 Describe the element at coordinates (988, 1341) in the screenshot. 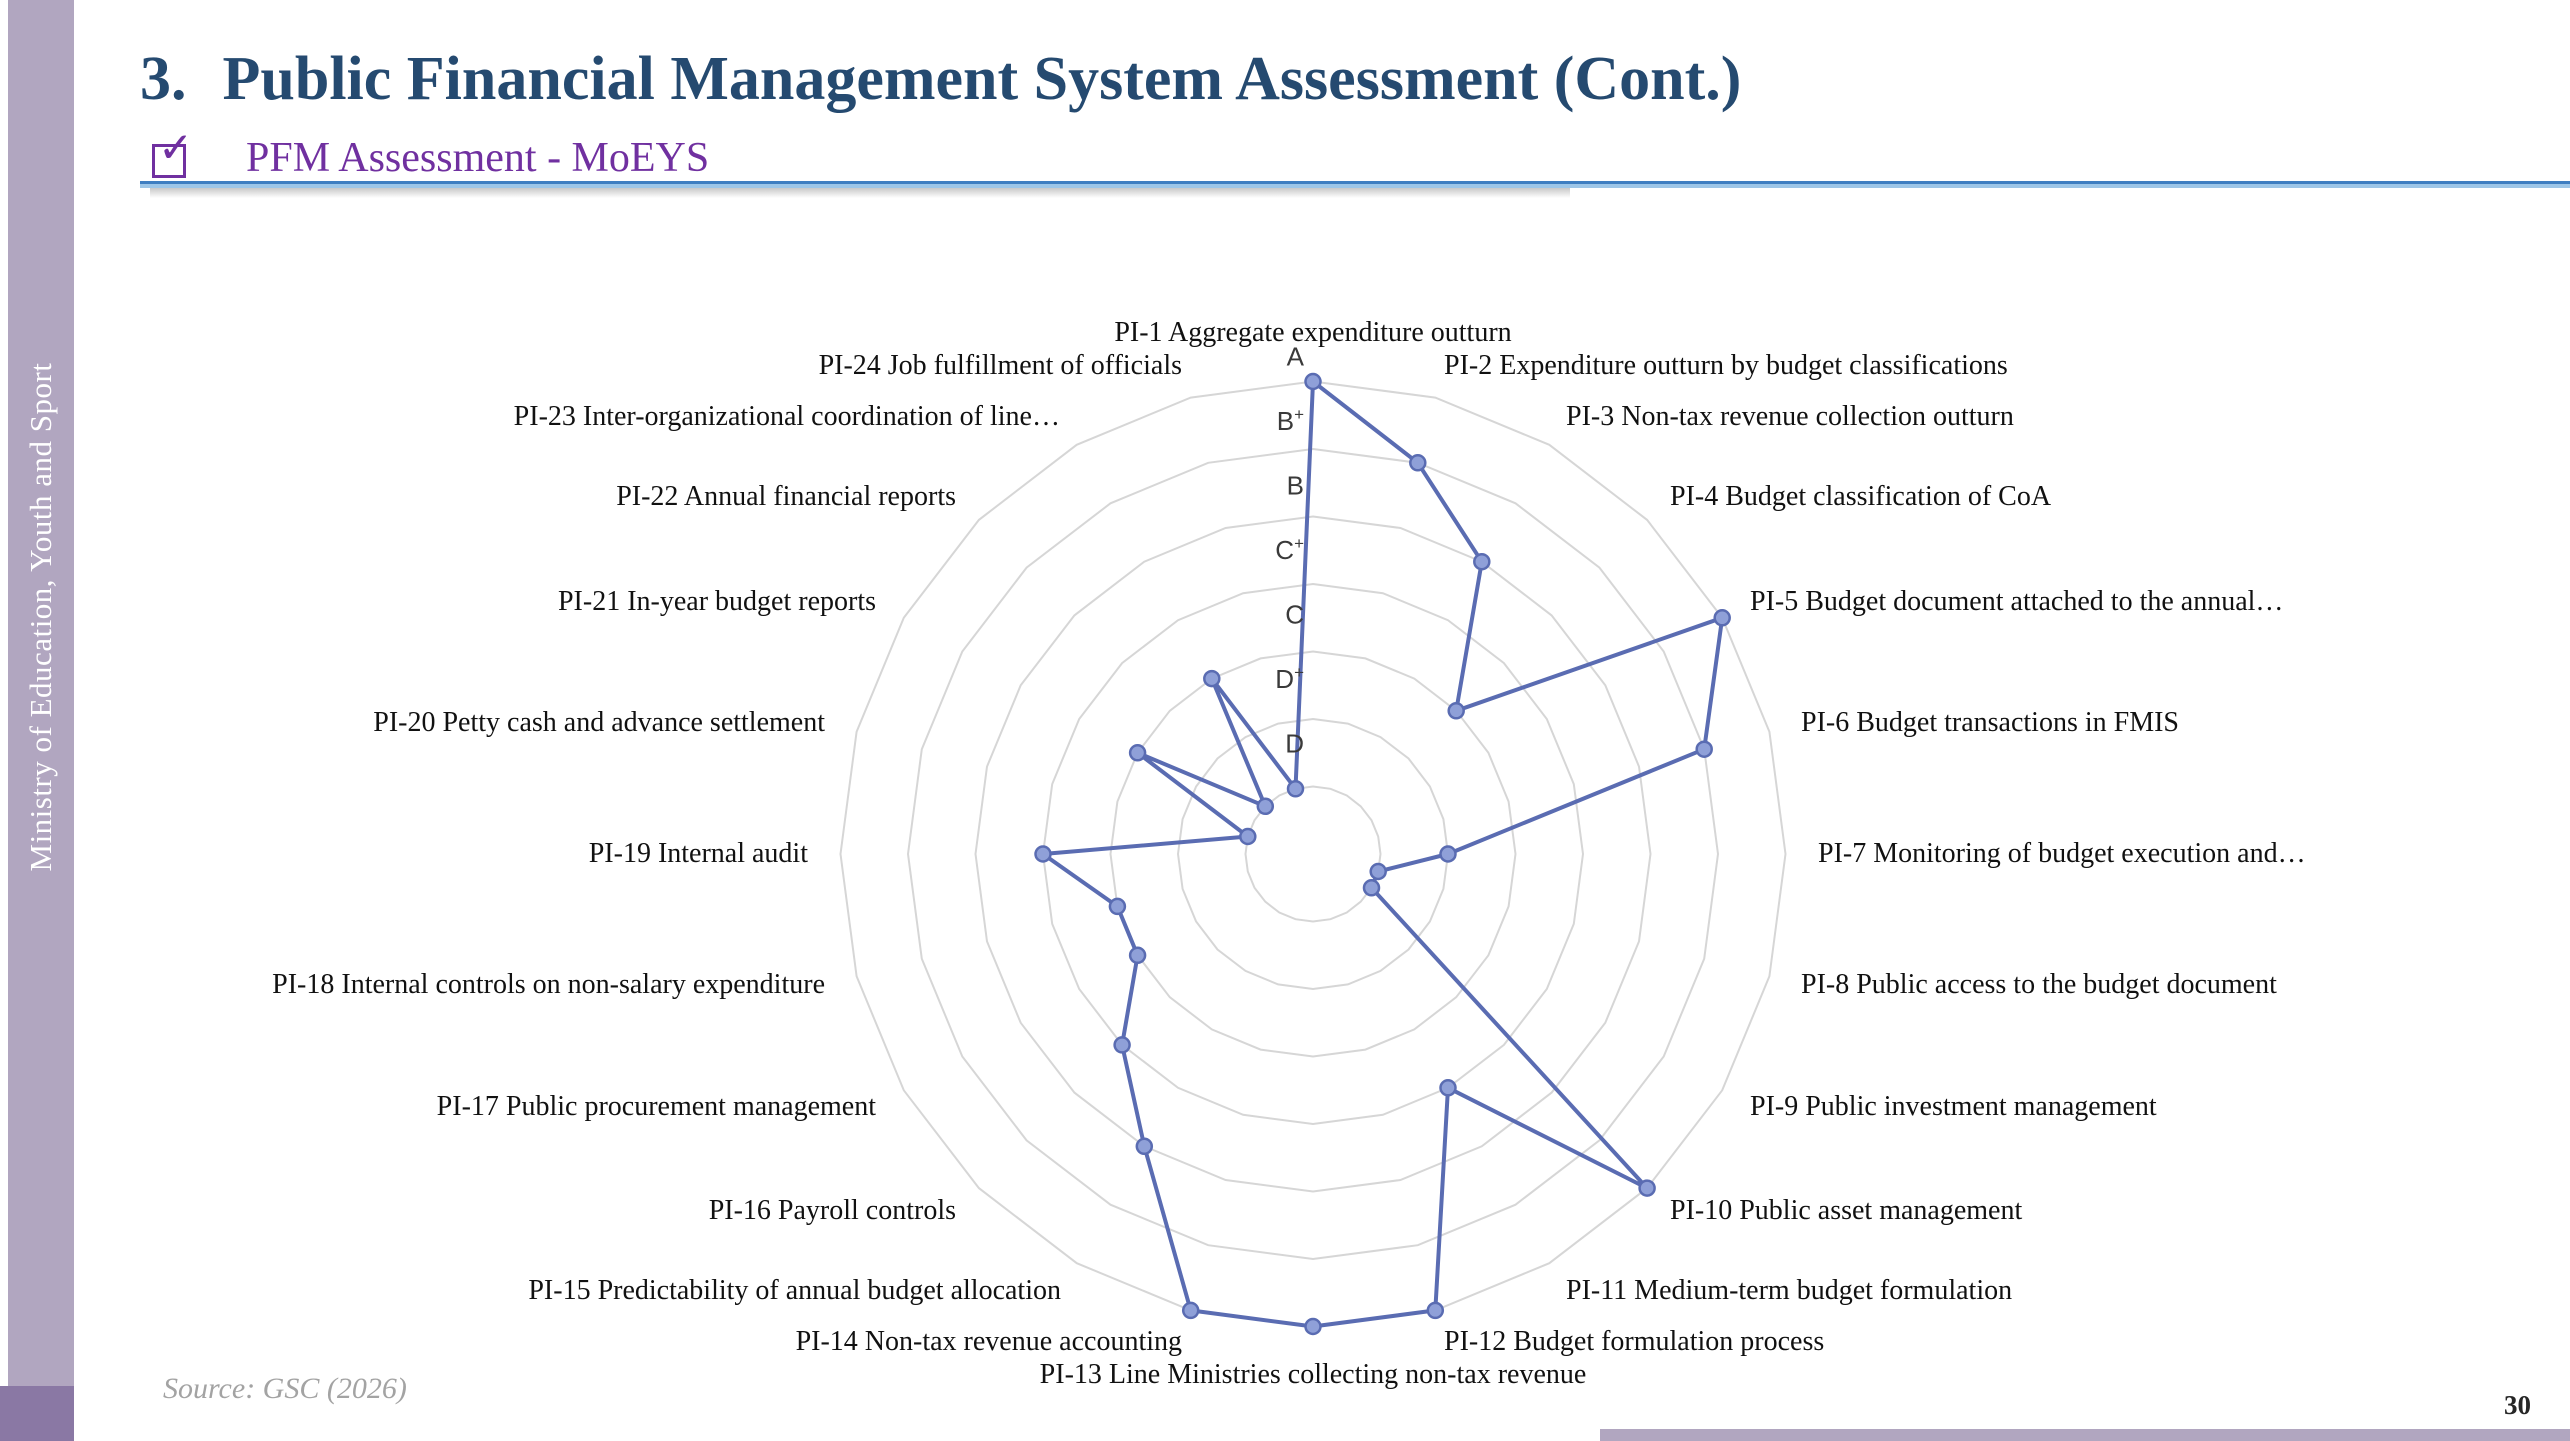

I see `category-label: PI-14 Non-tax revenue accounting` at that location.